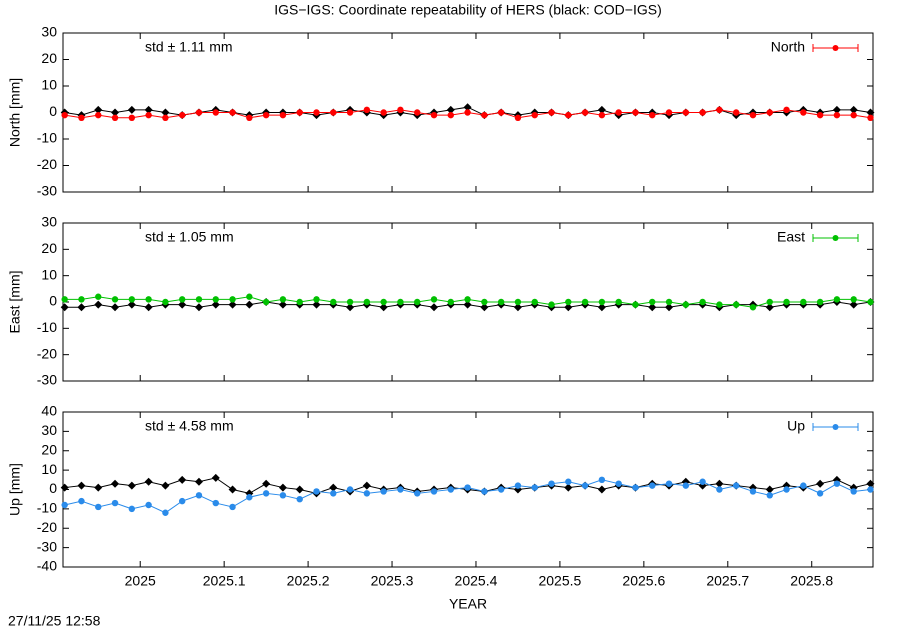 This screenshot has height=635, width=900. What do you see at coordinates (49, 58) in the screenshot?
I see `y-tick-label: 20` at bounding box center [49, 58].